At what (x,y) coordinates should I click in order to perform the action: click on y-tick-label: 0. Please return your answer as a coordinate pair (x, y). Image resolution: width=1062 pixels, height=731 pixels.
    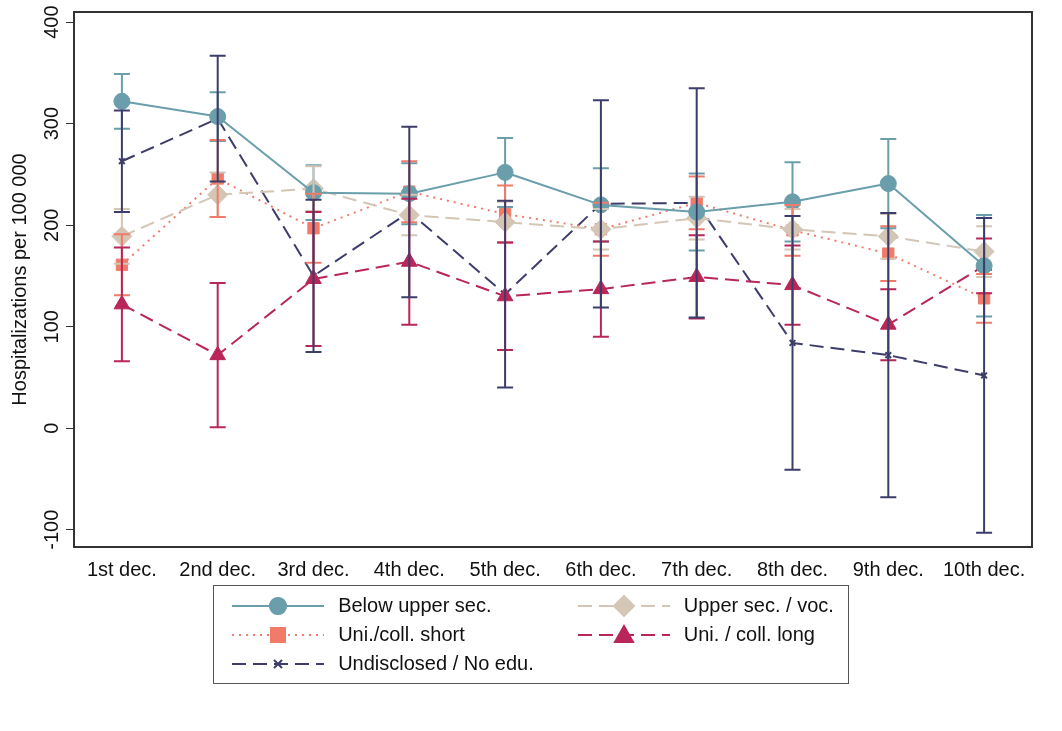
    Looking at the image, I should click on (50, 428).